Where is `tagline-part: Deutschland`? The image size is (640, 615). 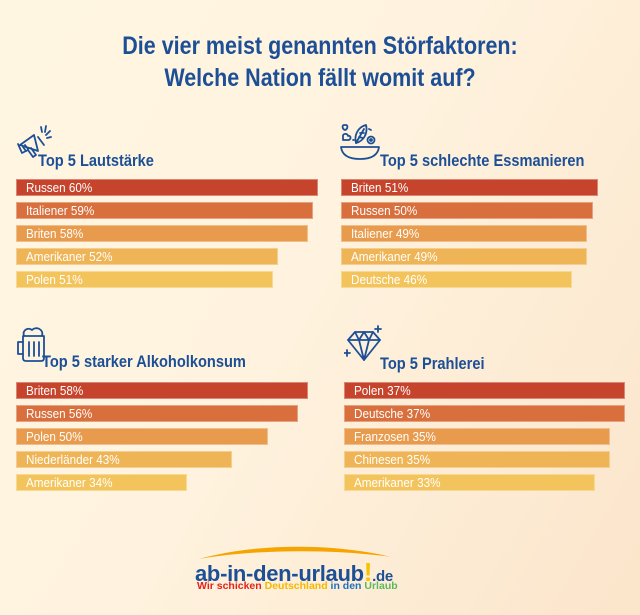
tagline-part: Deutschland is located at coordinates (297, 586).